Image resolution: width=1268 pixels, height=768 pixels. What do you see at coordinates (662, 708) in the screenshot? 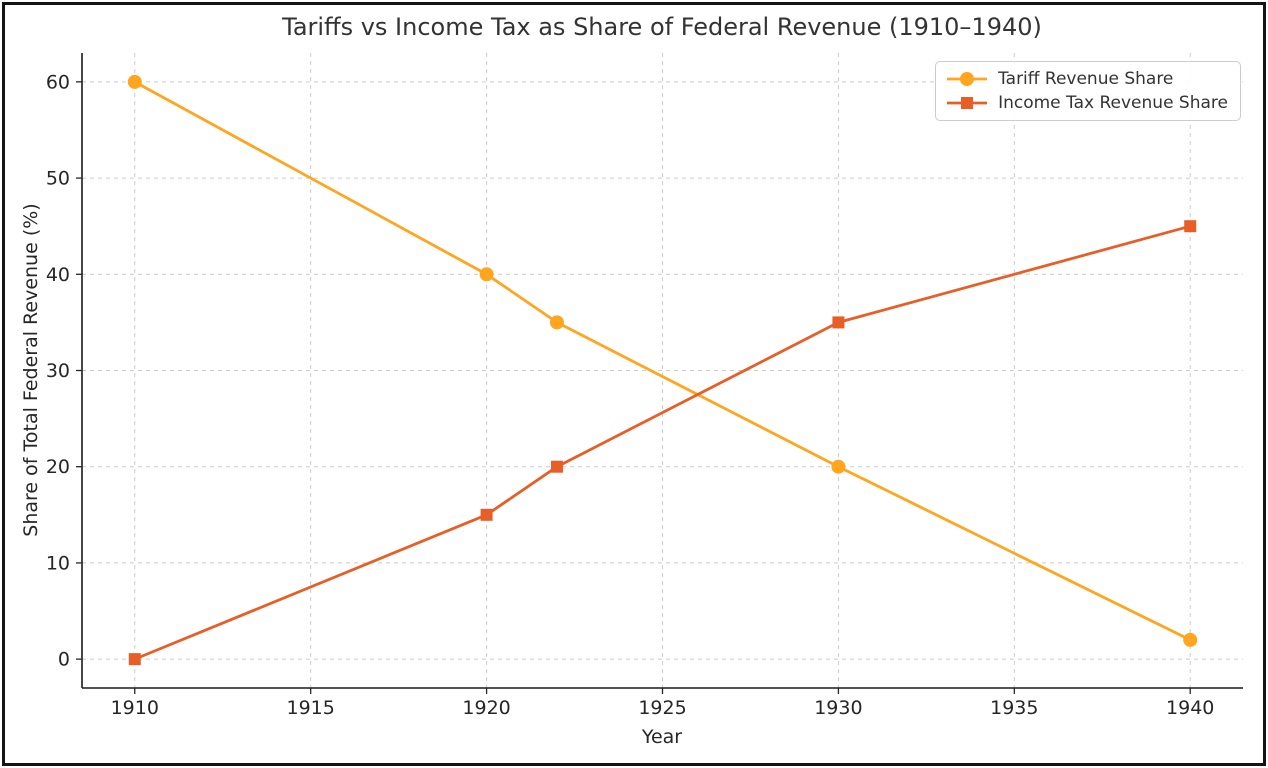
I see `x-tick-label: 1925` at bounding box center [662, 708].